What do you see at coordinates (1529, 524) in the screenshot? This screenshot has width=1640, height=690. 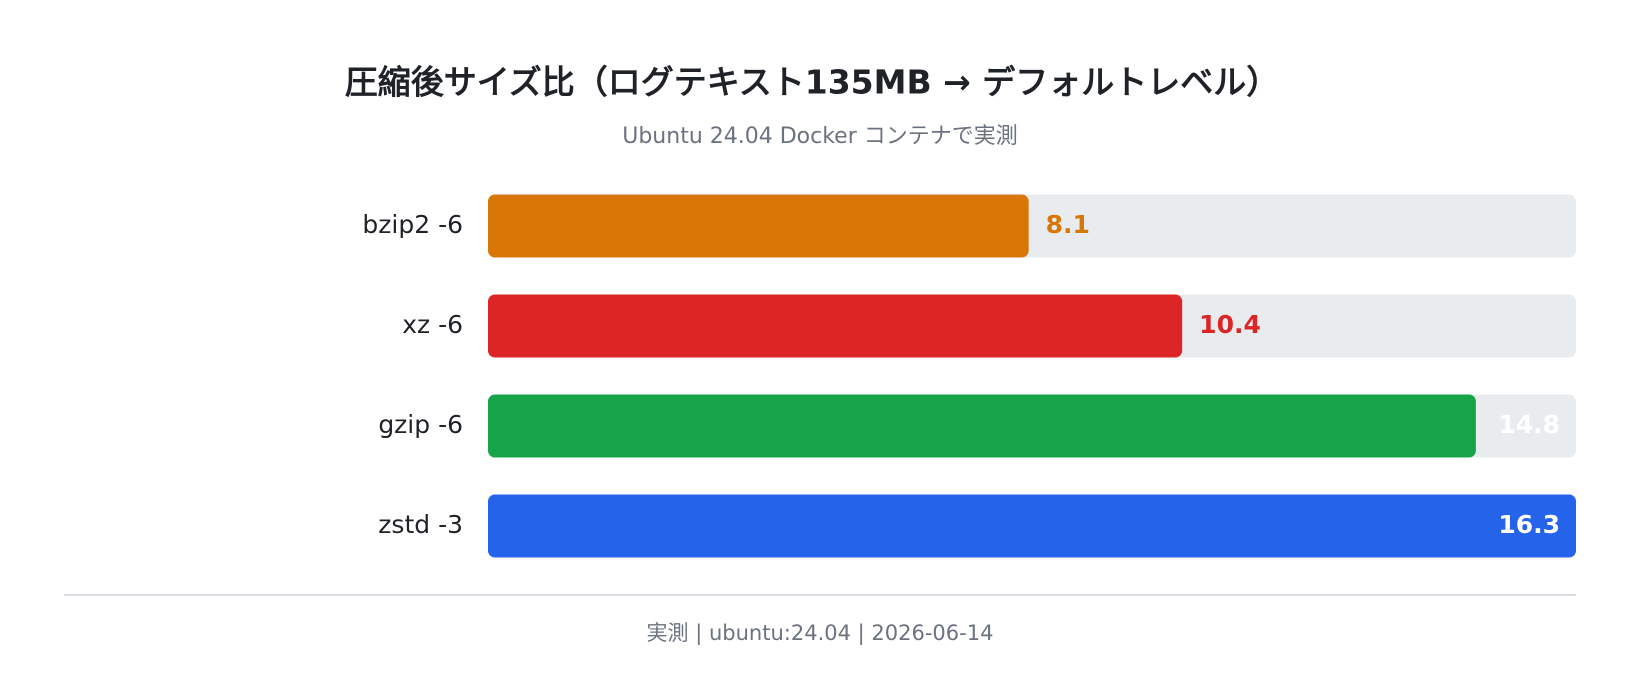 I see `value-label: 16.3` at bounding box center [1529, 524].